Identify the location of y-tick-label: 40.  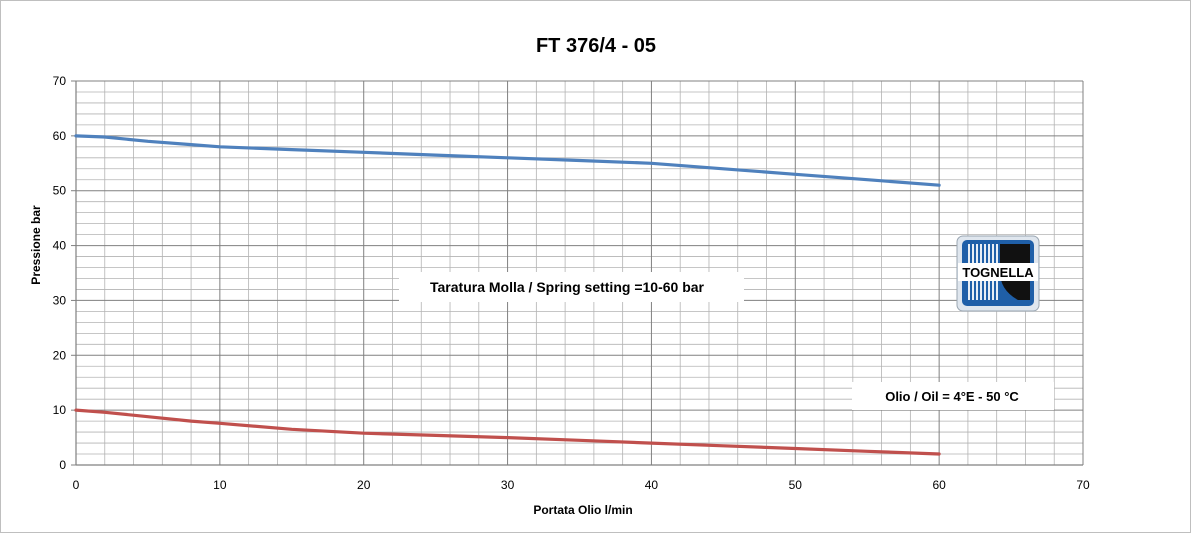
(60, 246).